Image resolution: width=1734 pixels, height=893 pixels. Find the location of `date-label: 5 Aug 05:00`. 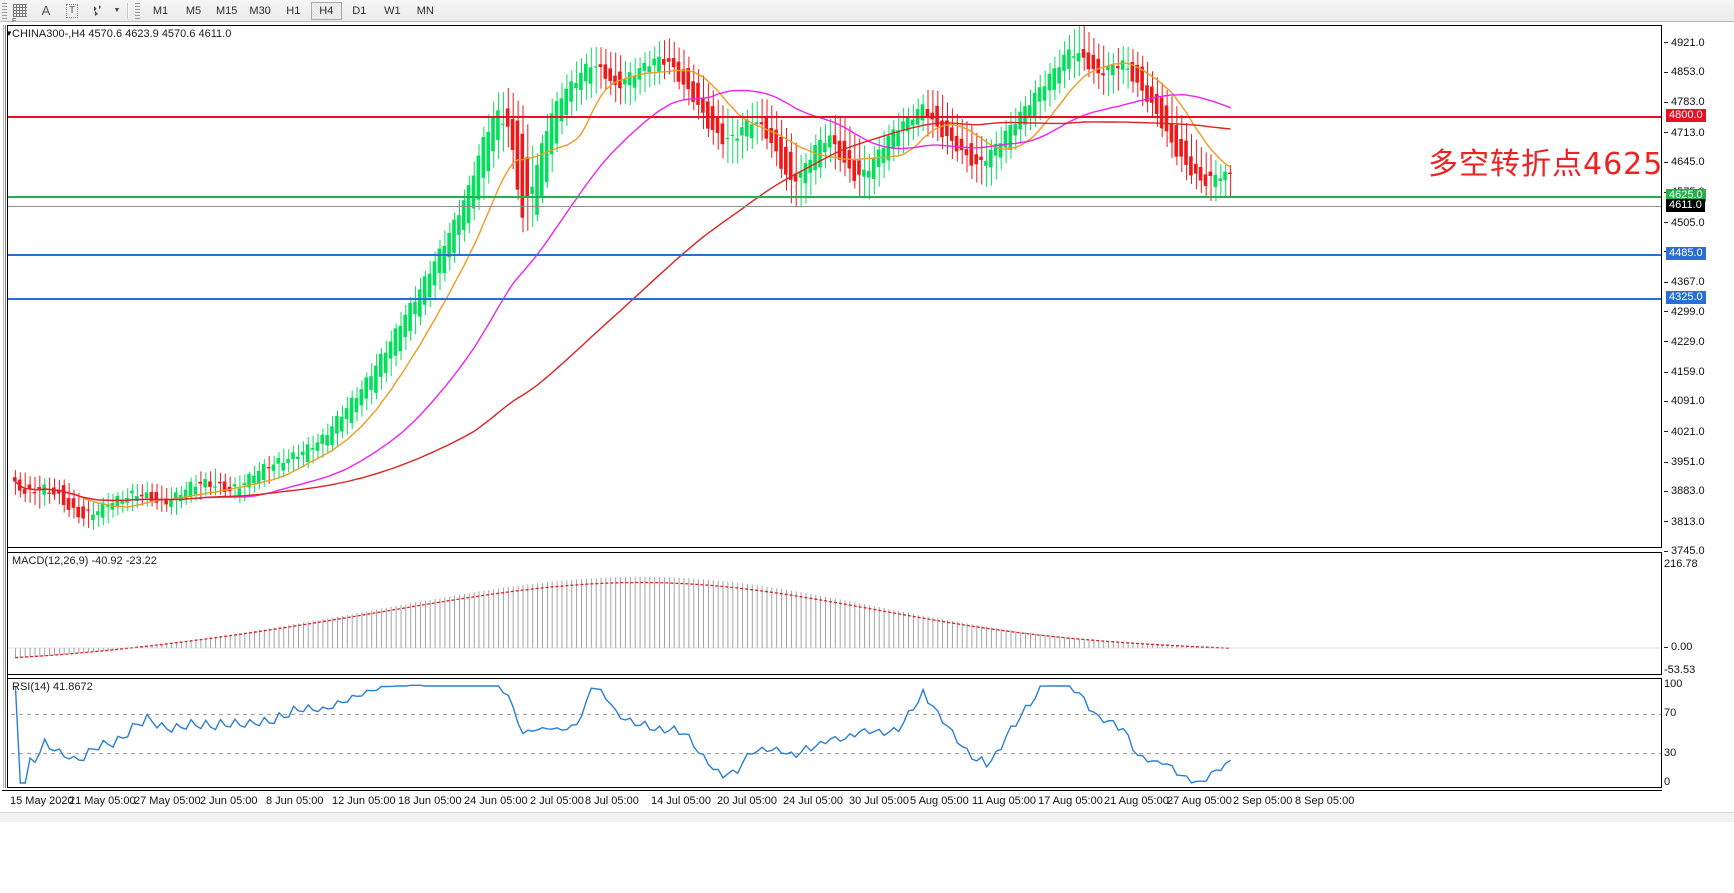

date-label: 5 Aug 05:00 is located at coordinates (939, 801).